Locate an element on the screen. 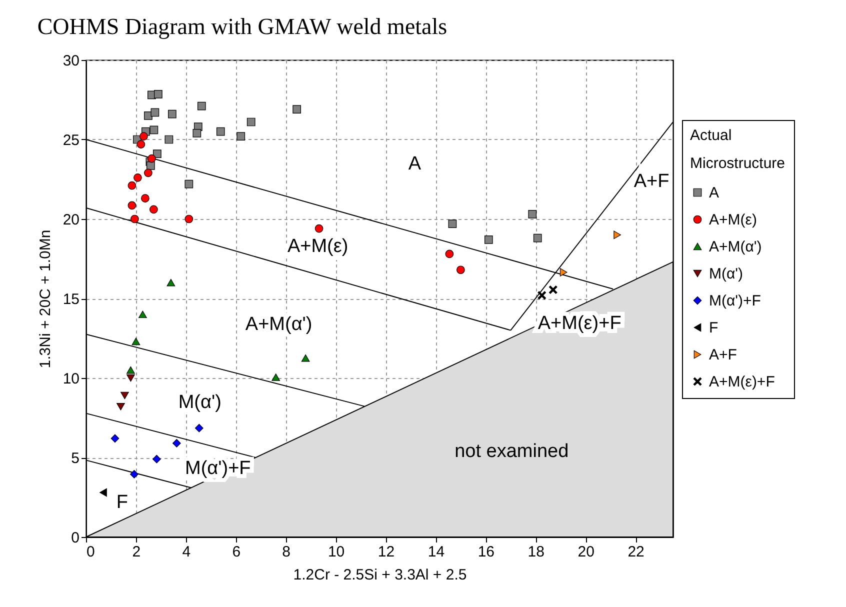  legend-label: F is located at coordinates (713, 328).